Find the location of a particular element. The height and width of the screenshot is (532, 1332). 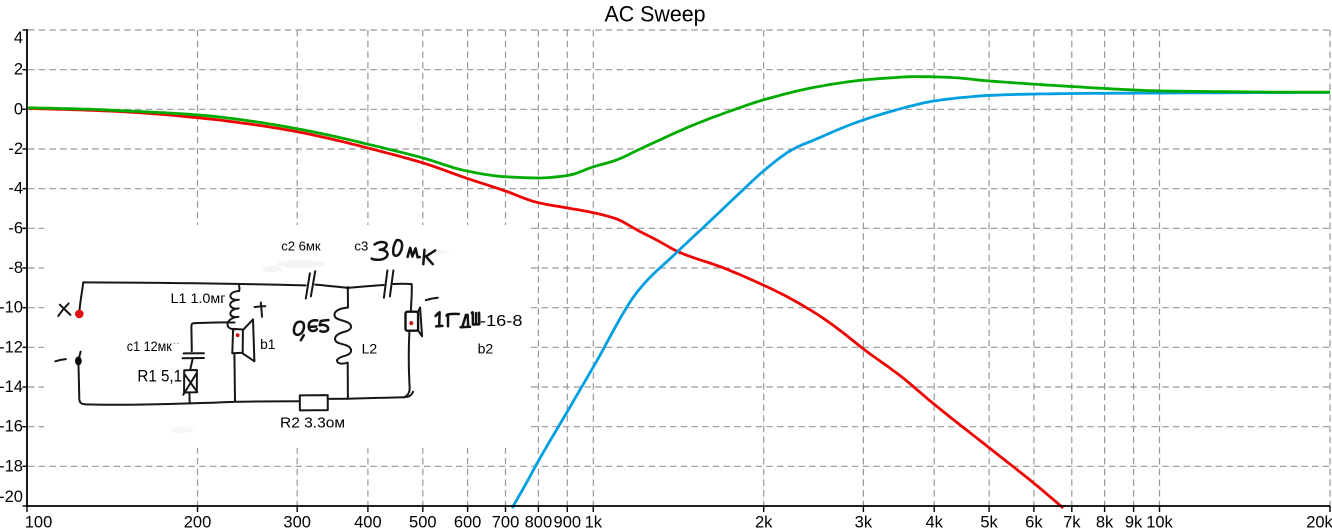

svg-text: 100 is located at coordinates (39, 523).